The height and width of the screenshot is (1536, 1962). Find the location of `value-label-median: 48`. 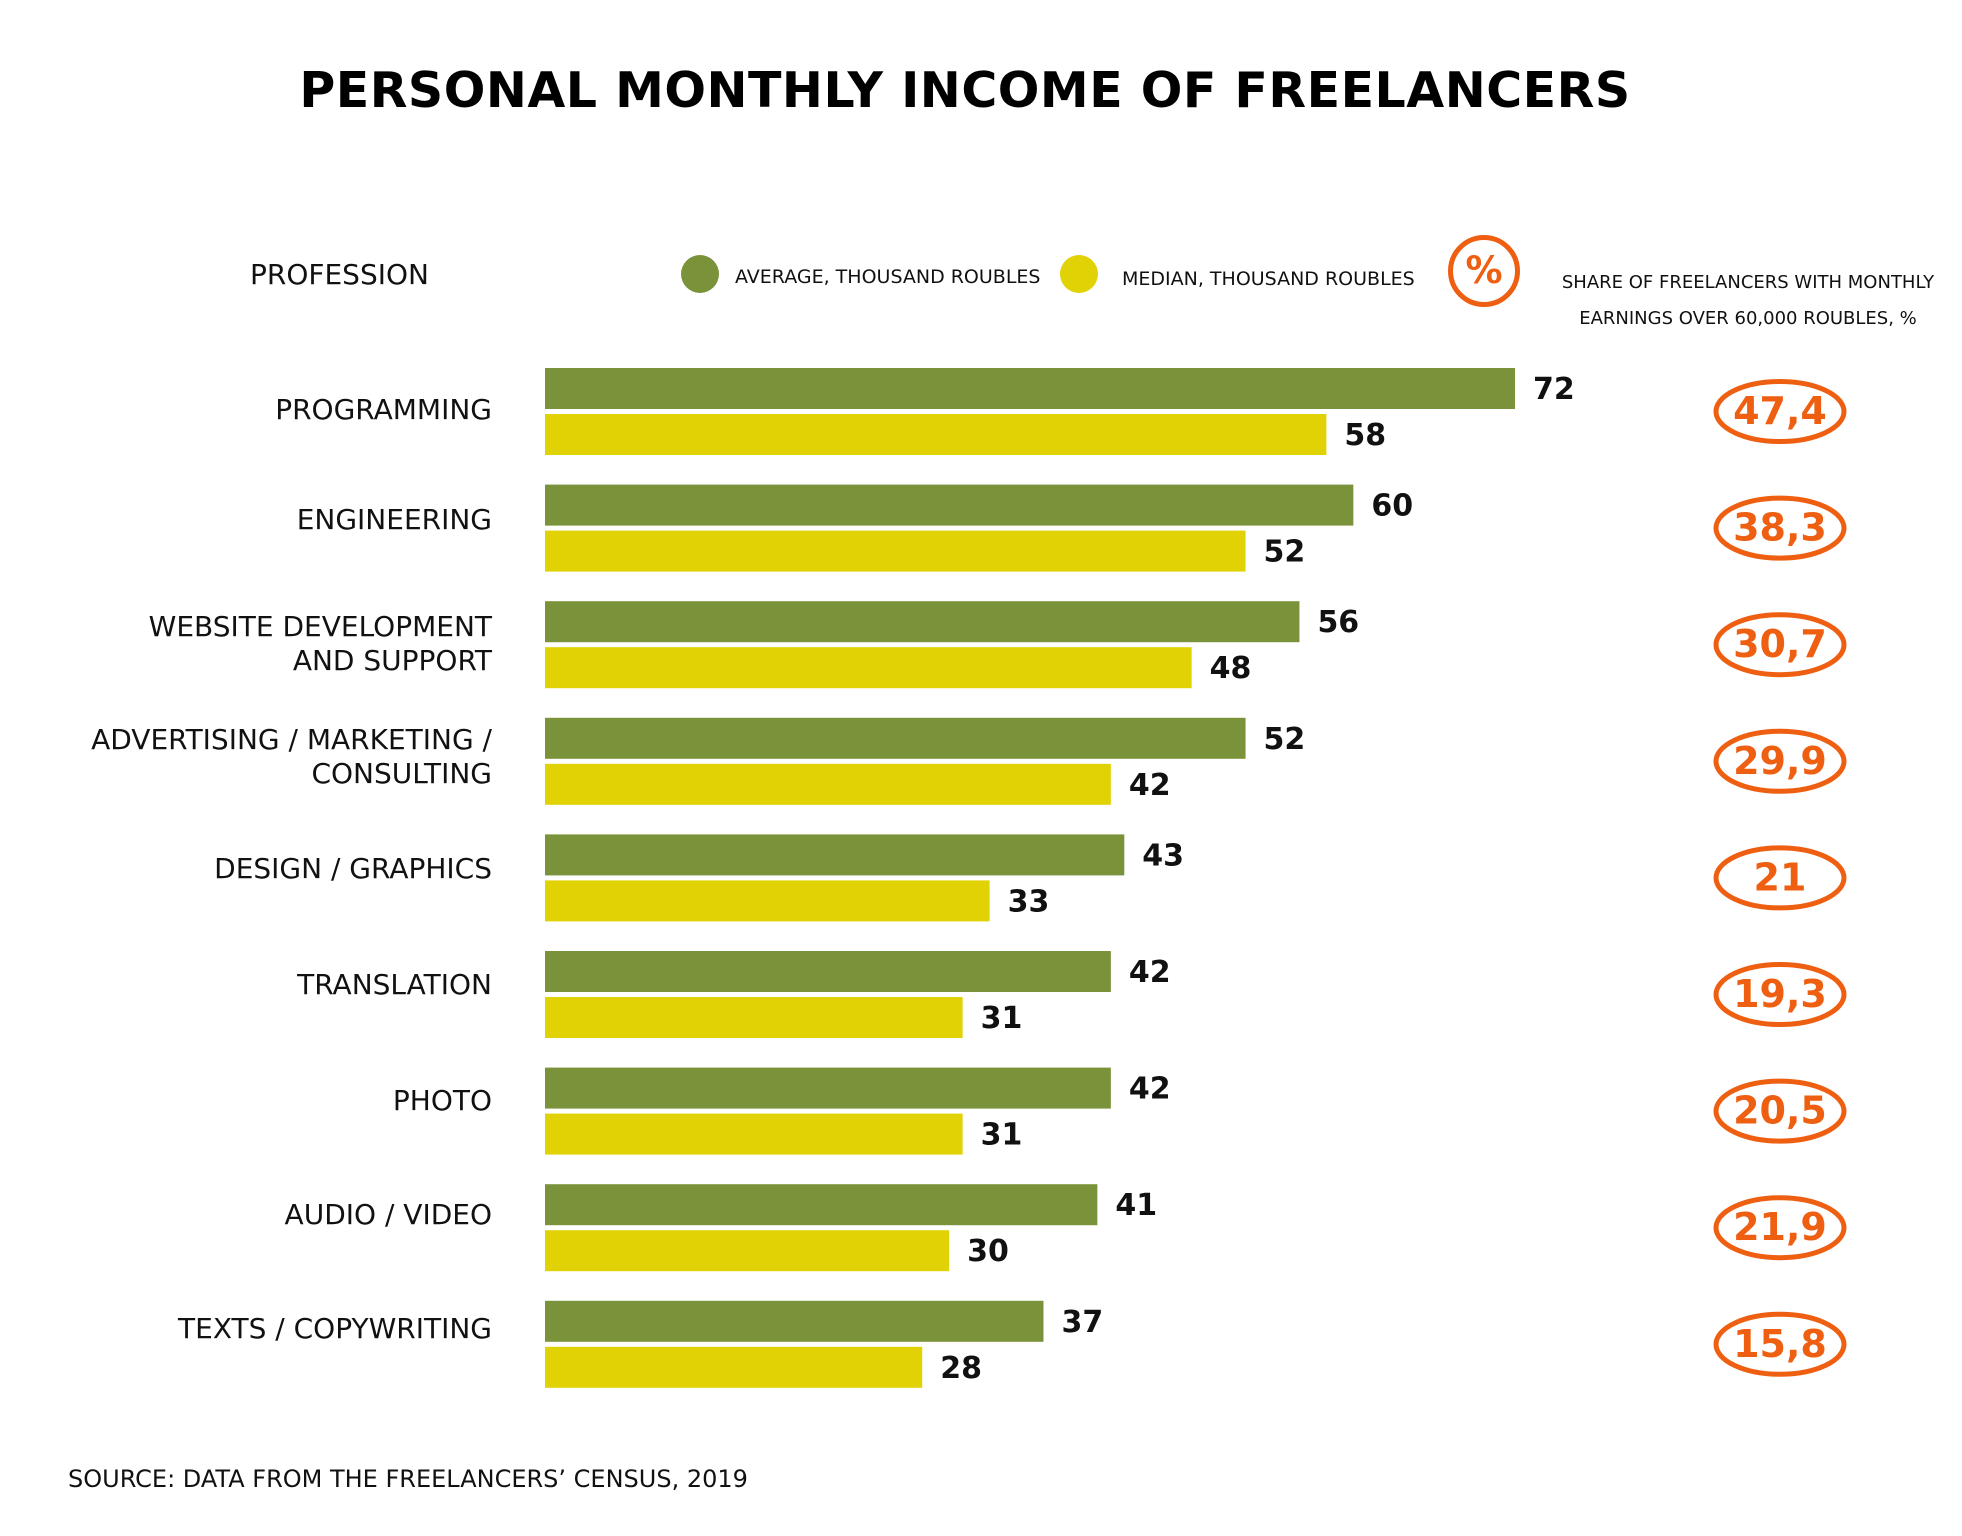

value-label-median: 48 is located at coordinates (1231, 668).